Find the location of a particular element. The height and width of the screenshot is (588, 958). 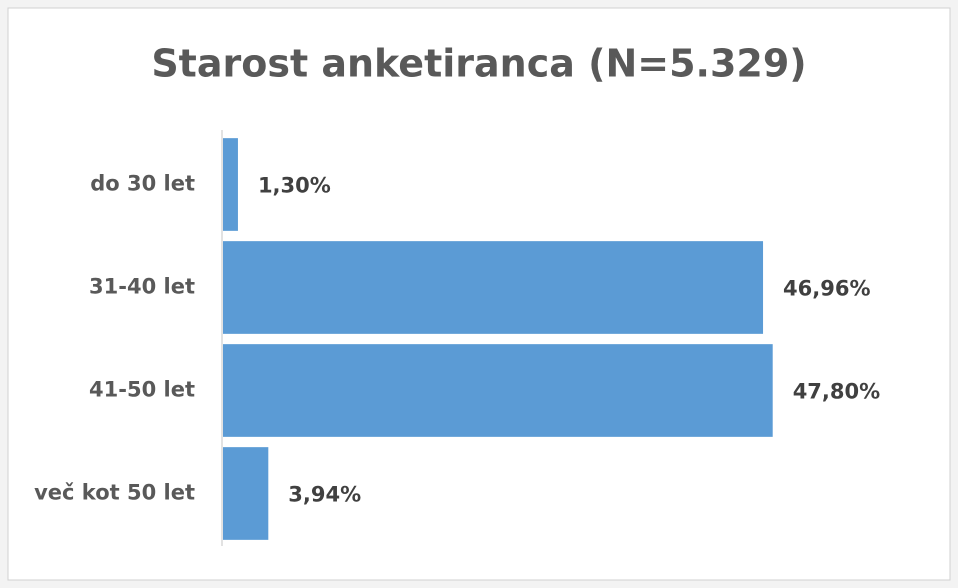

data-label: 1,30% is located at coordinates (294, 186).